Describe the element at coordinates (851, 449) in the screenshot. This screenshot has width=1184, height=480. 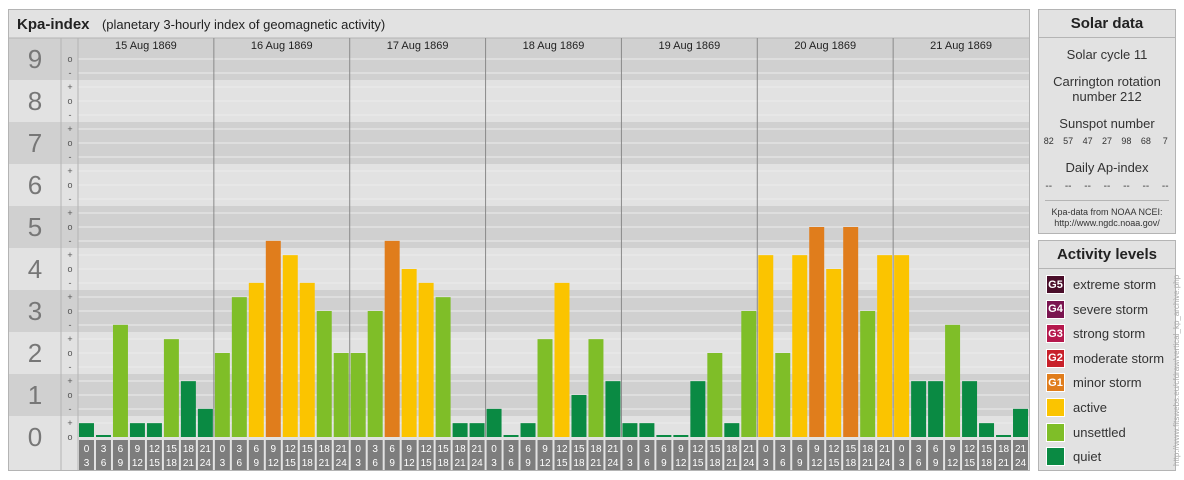
I see `hour-start-label: 15` at that location.